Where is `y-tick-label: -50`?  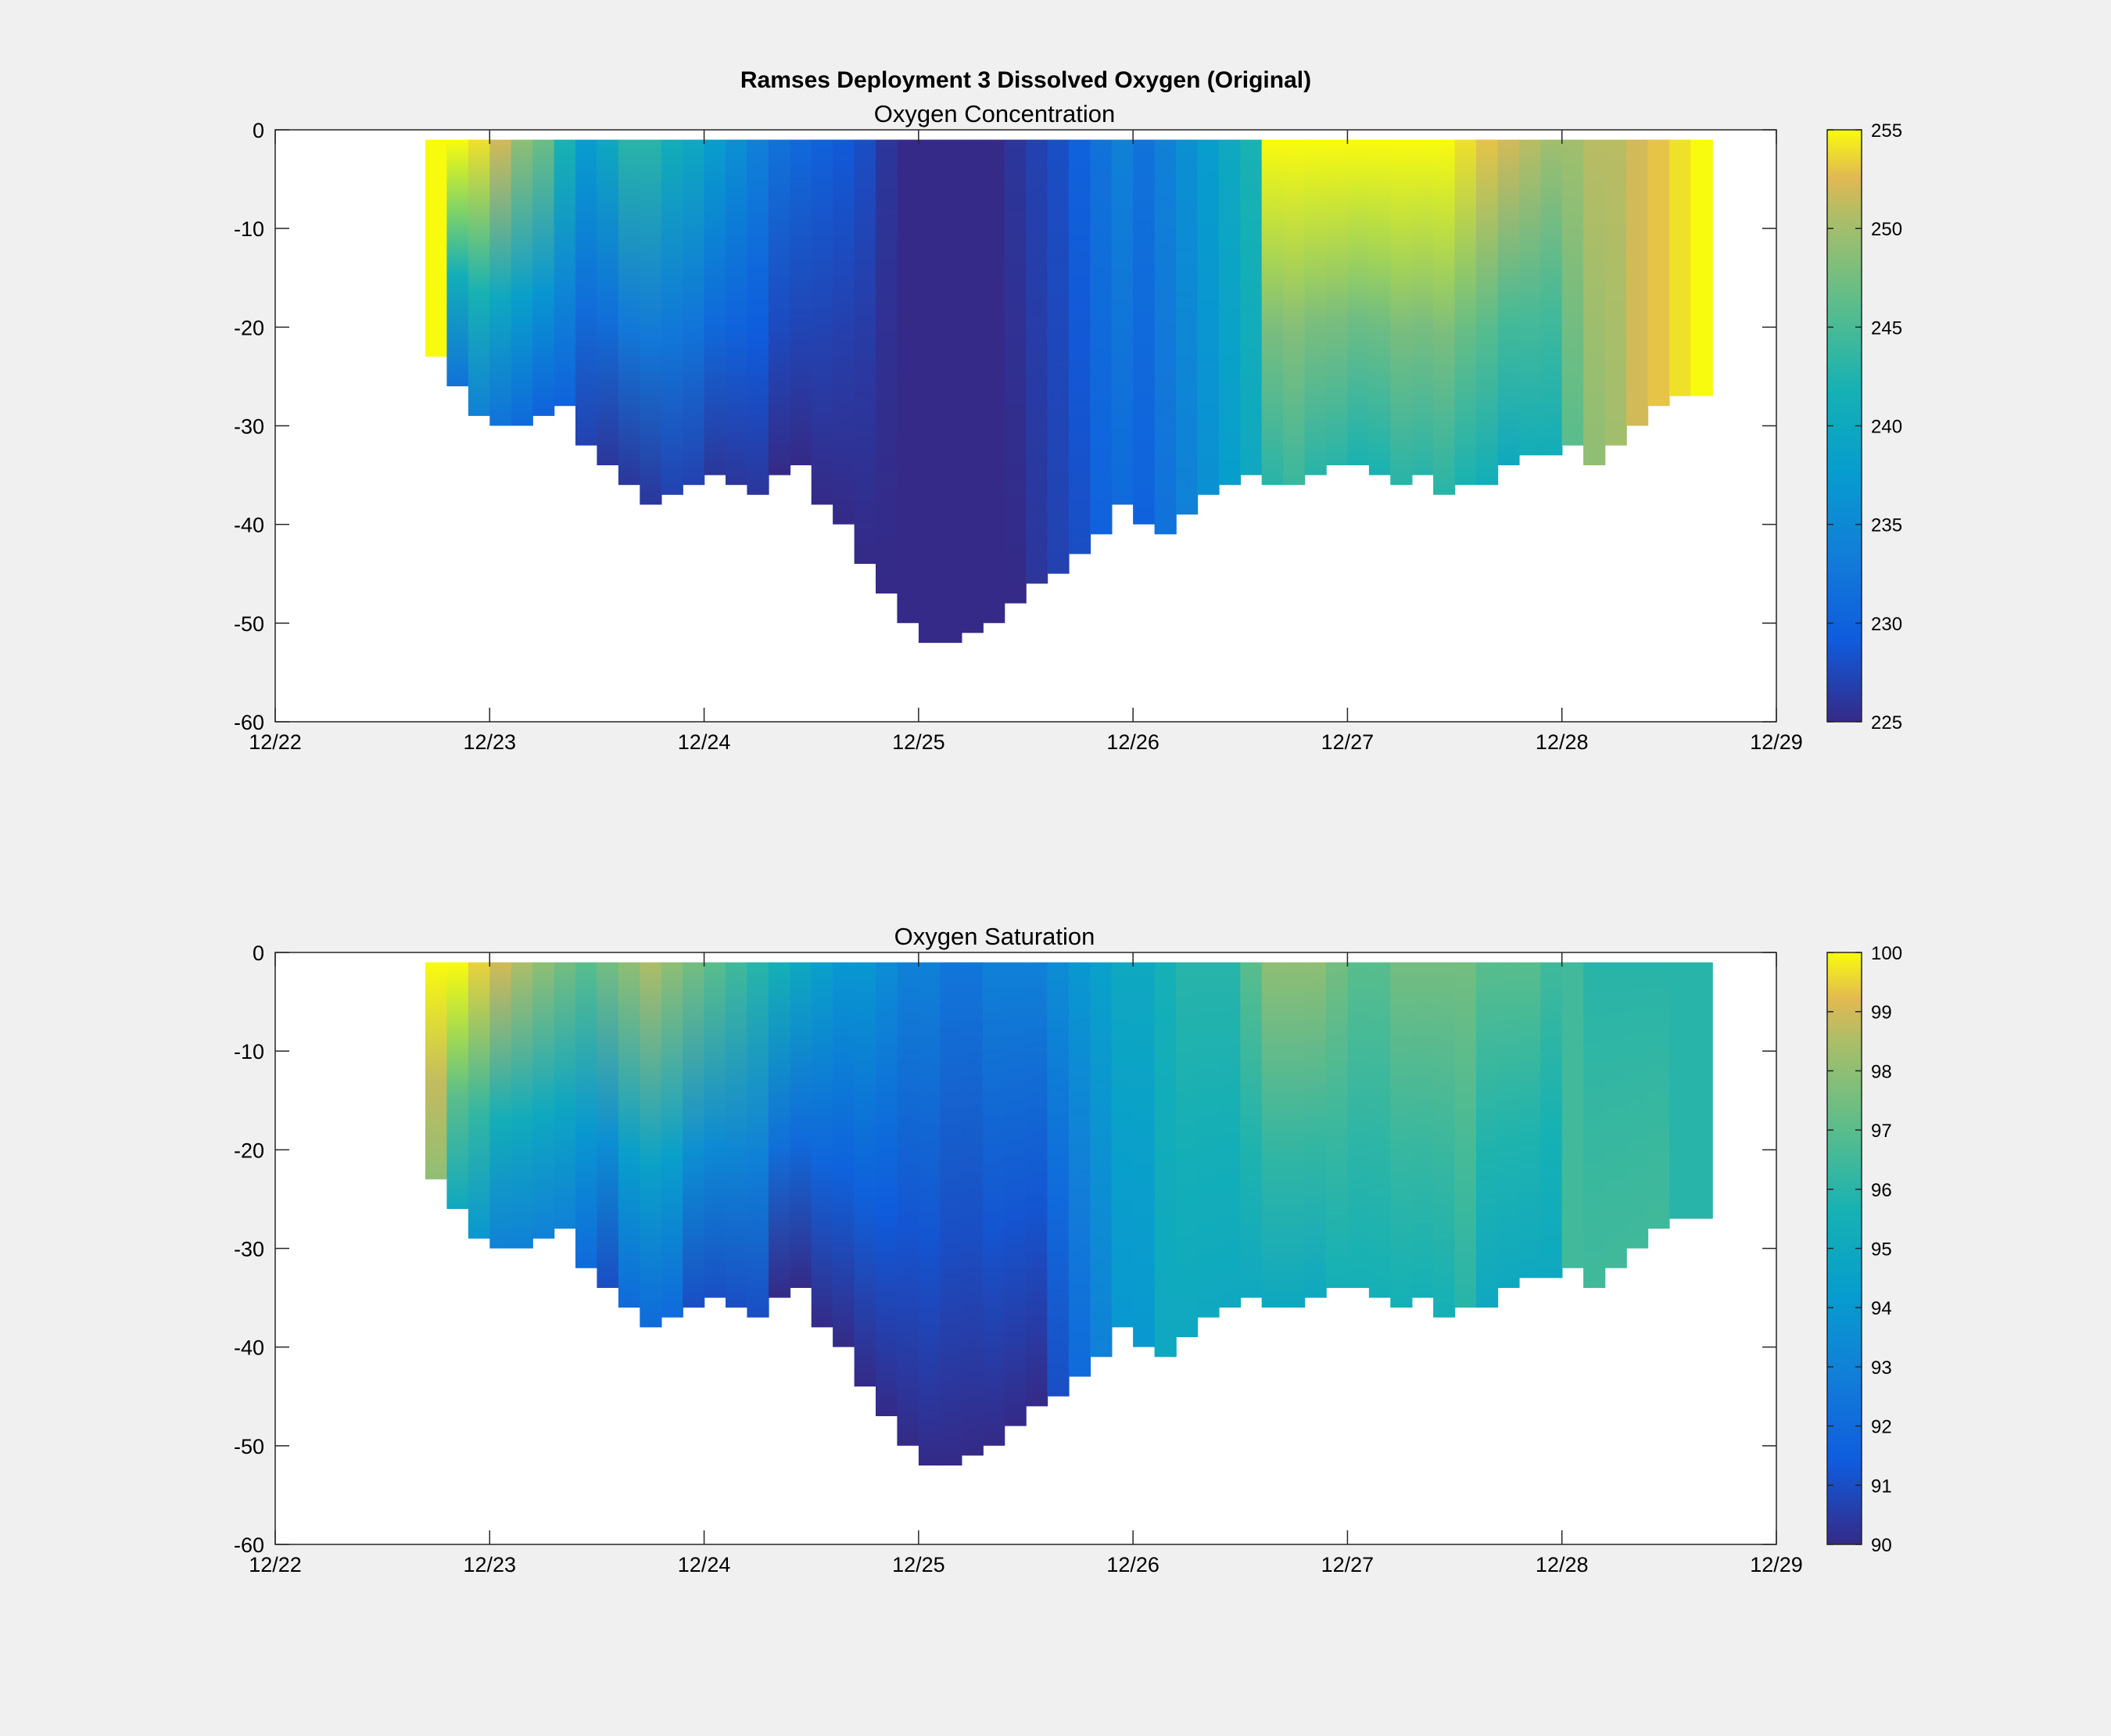 y-tick-label: -50 is located at coordinates (249, 1446).